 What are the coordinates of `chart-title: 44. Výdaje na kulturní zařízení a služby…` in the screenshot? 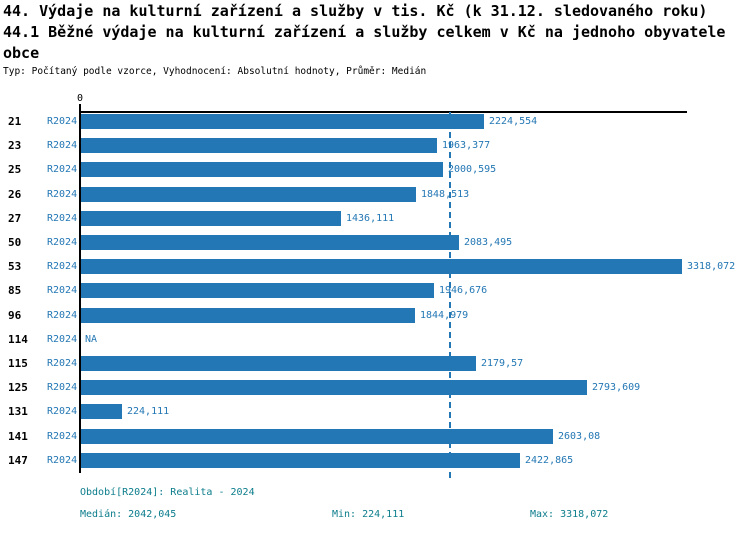 It's located at (374, 32).